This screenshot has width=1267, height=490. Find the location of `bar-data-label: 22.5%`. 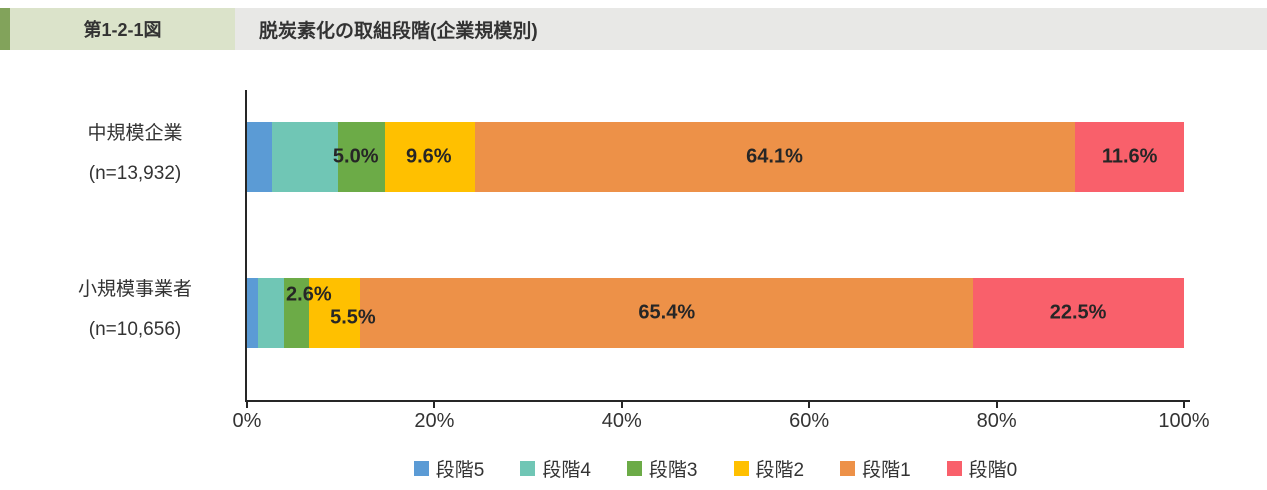

bar-data-label: 22.5% is located at coordinates (1078, 312).